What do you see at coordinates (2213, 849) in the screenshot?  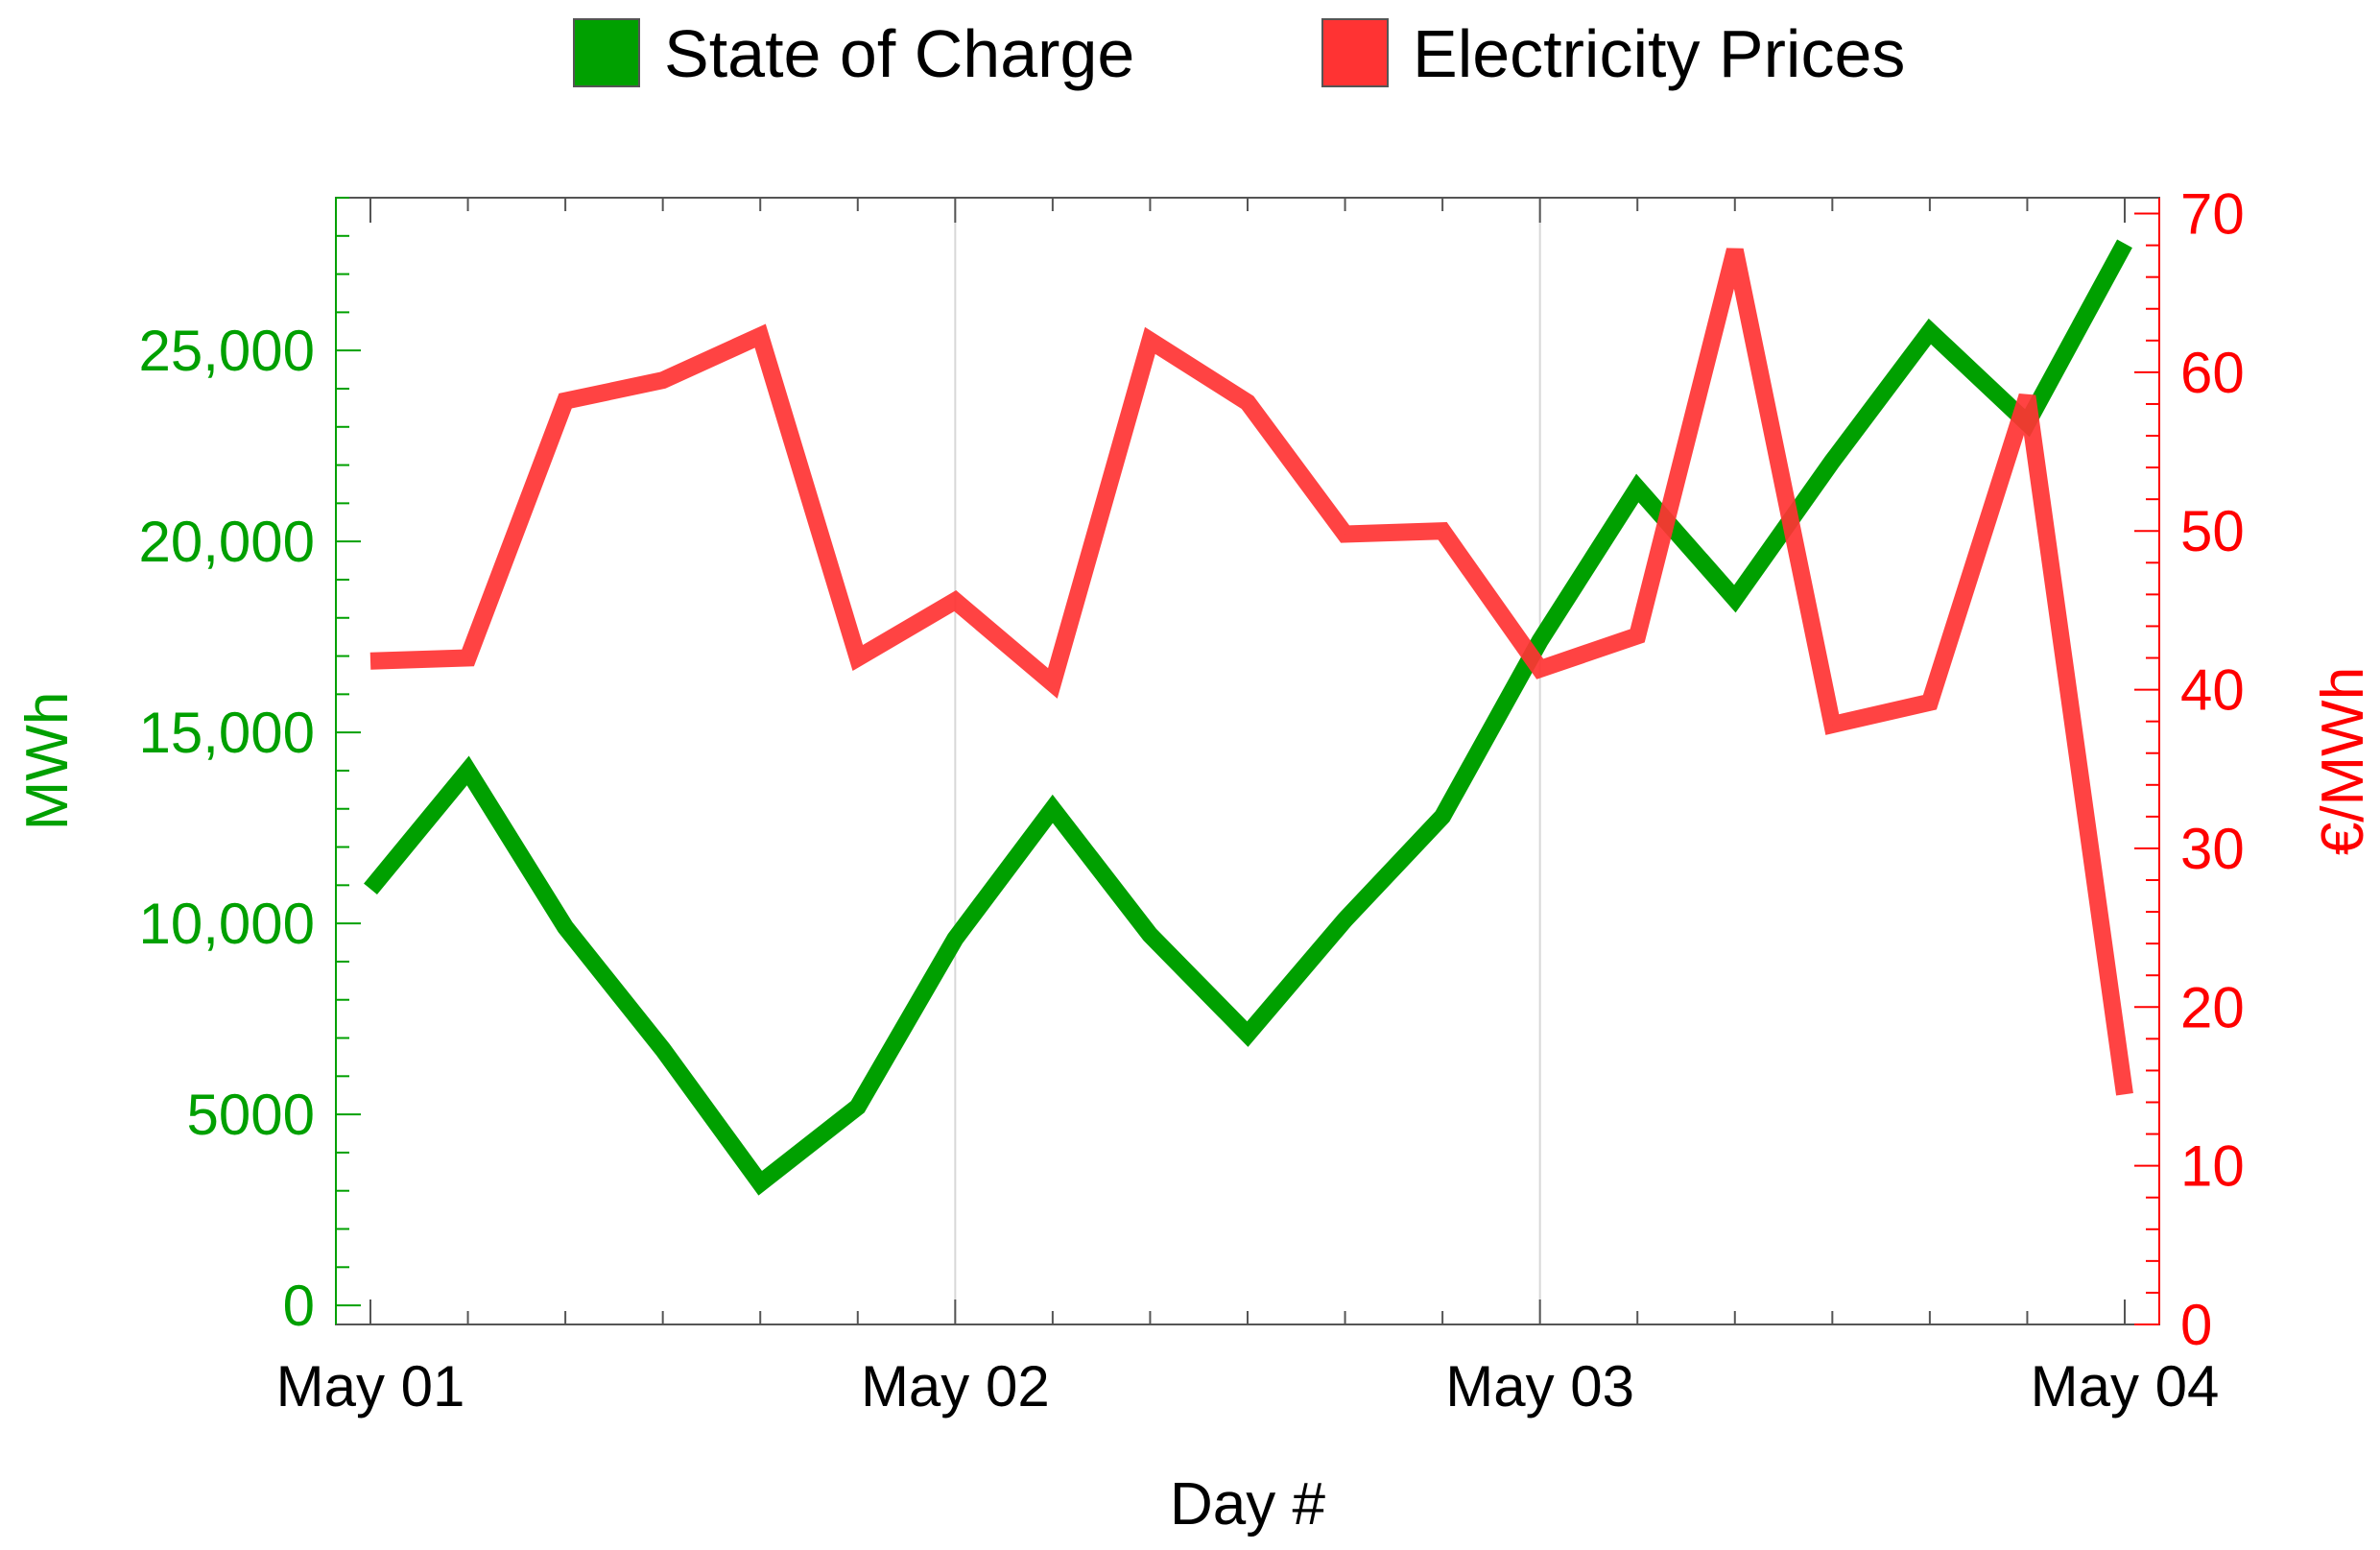 I see `right-tick-label: 30` at bounding box center [2213, 849].